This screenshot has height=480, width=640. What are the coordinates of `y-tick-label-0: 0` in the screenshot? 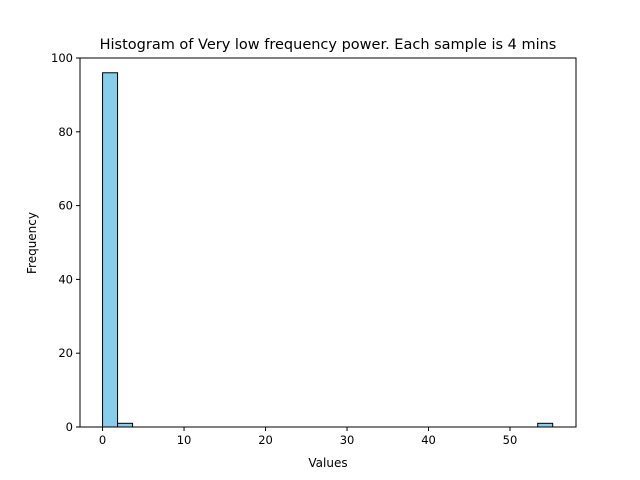 It's located at (69, 427).